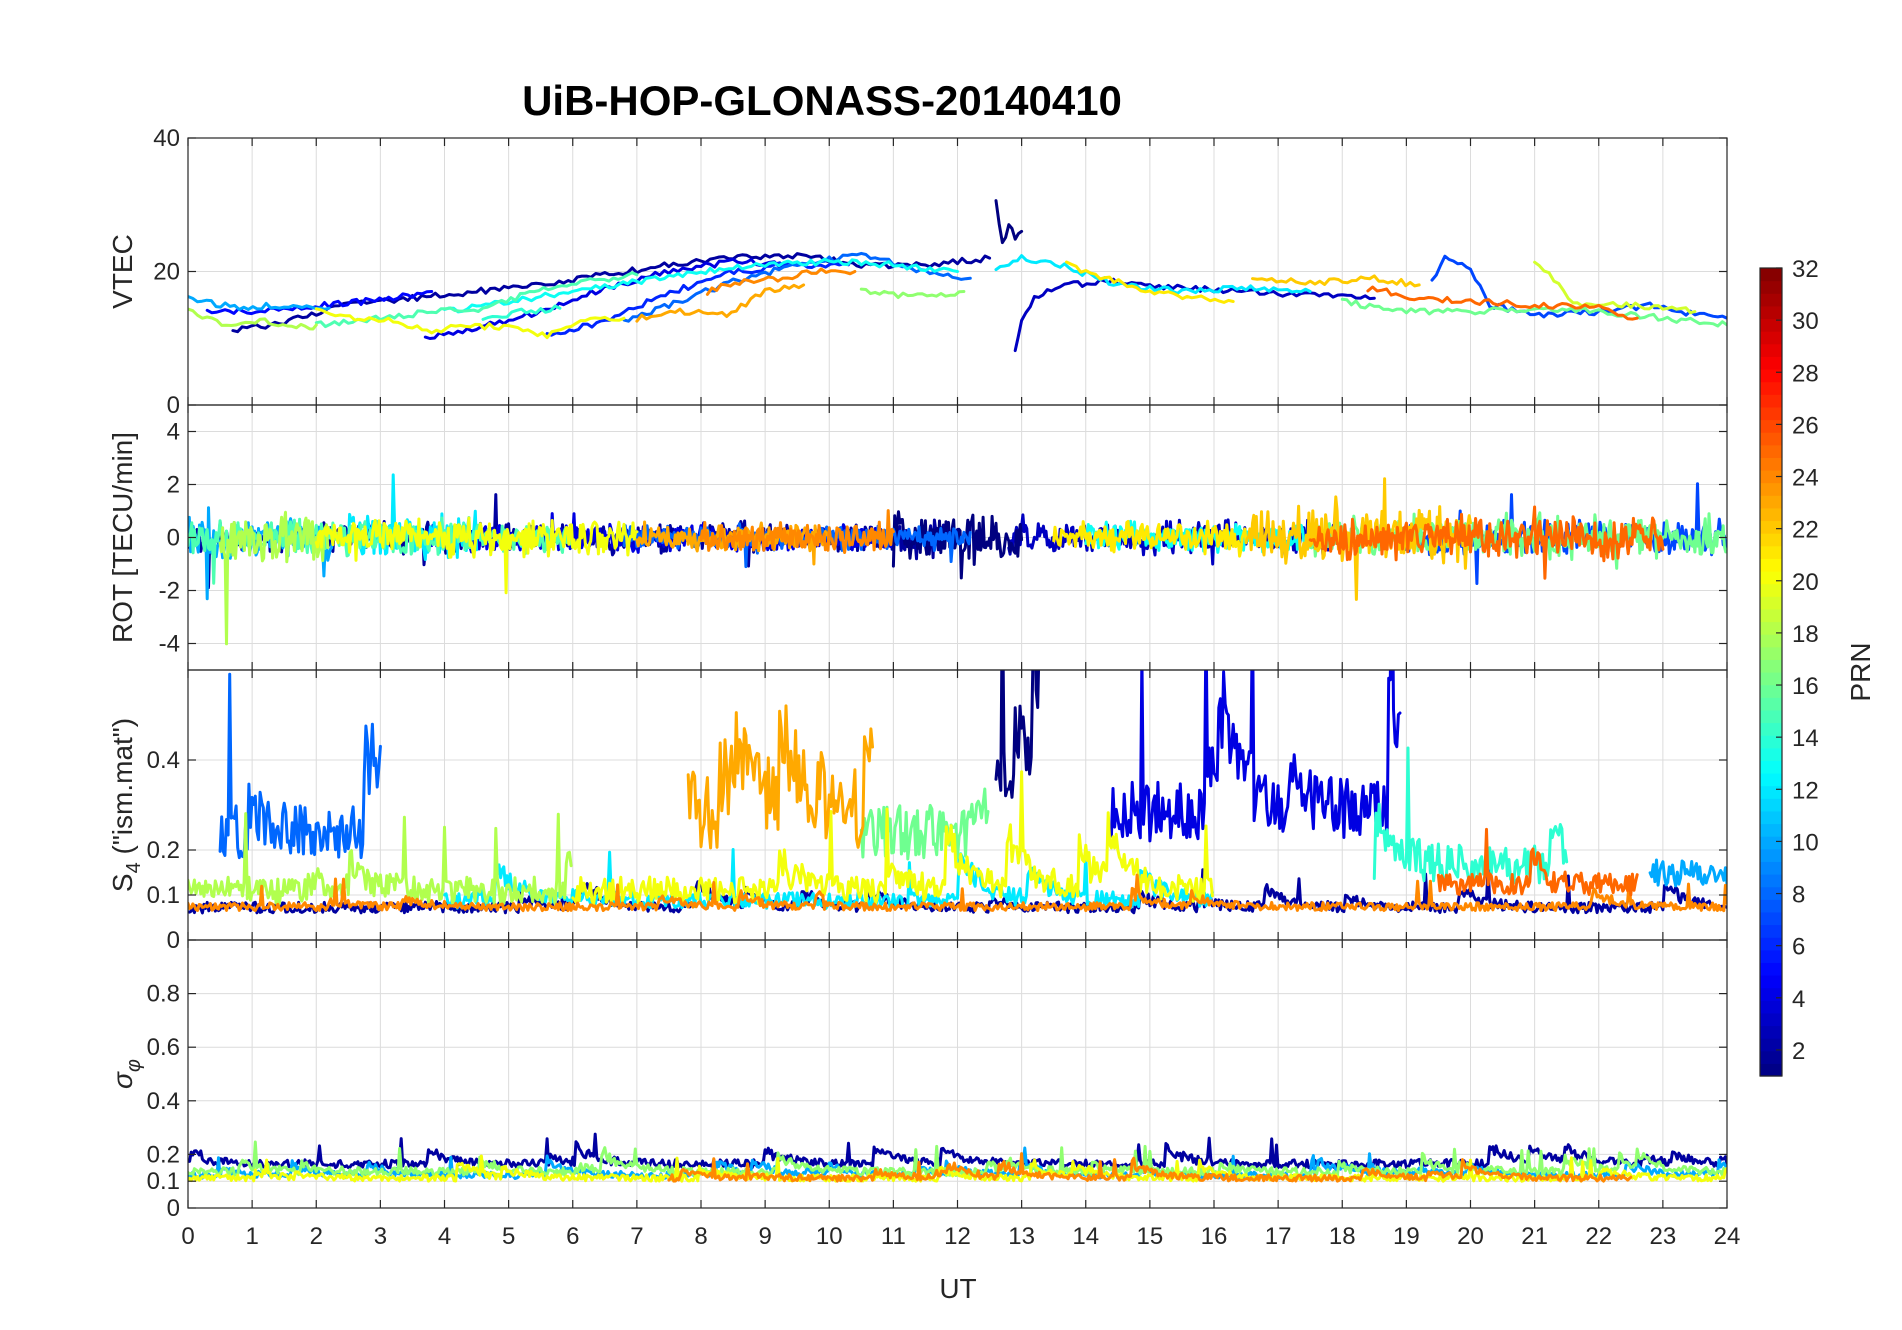  I want to click on x-tick-label: 9, so click(764, 1236).